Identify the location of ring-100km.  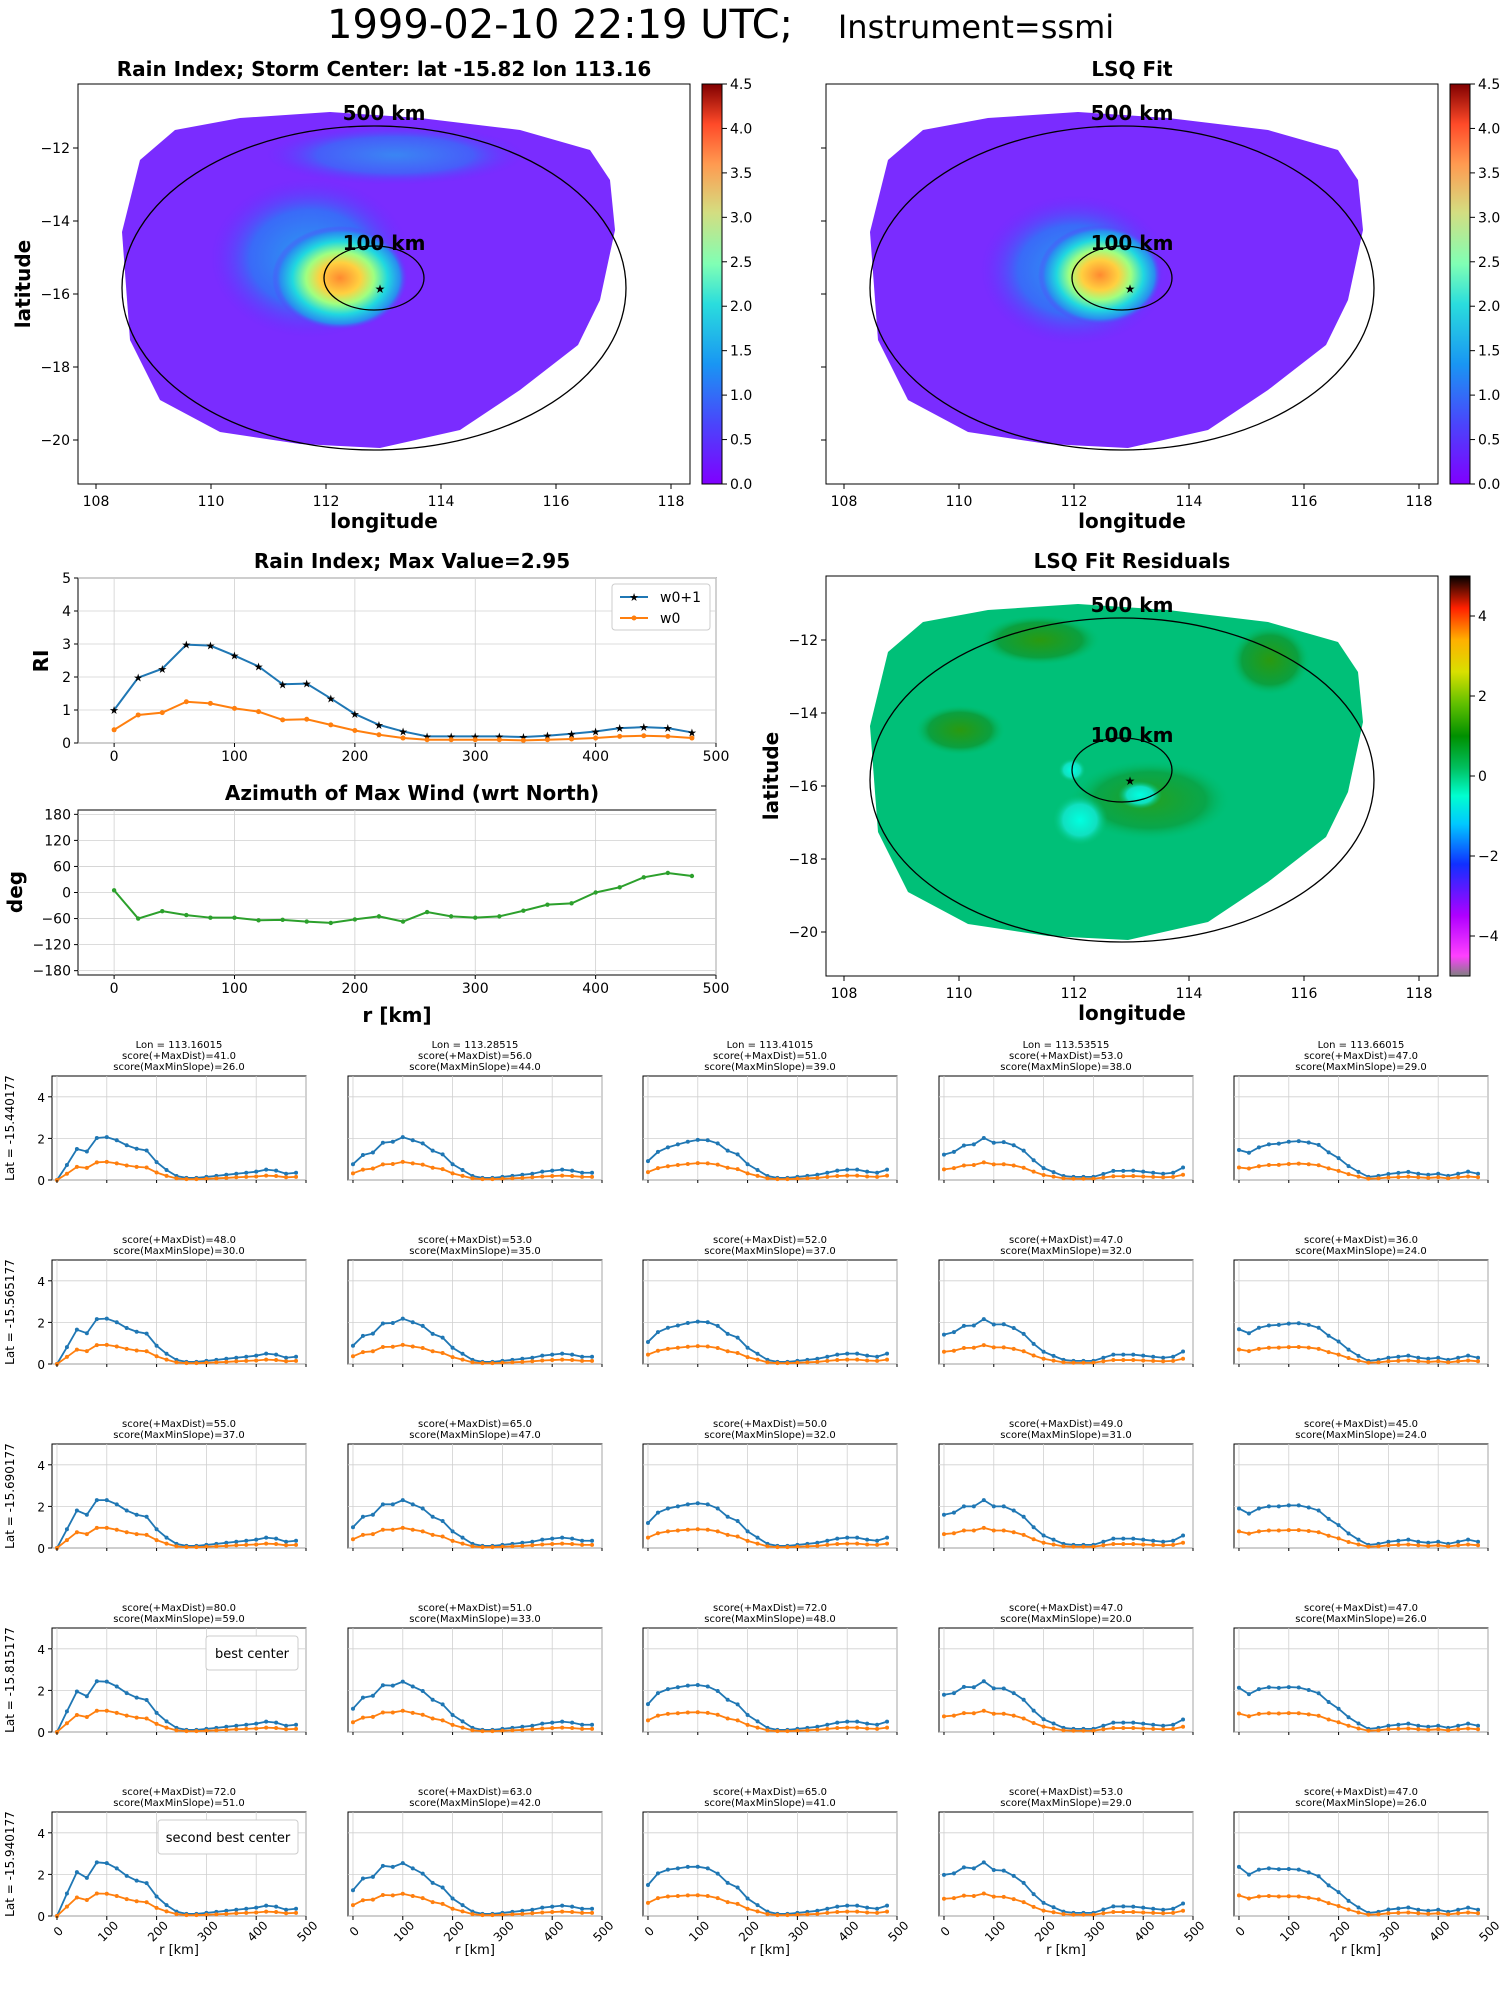
(1122, 278).